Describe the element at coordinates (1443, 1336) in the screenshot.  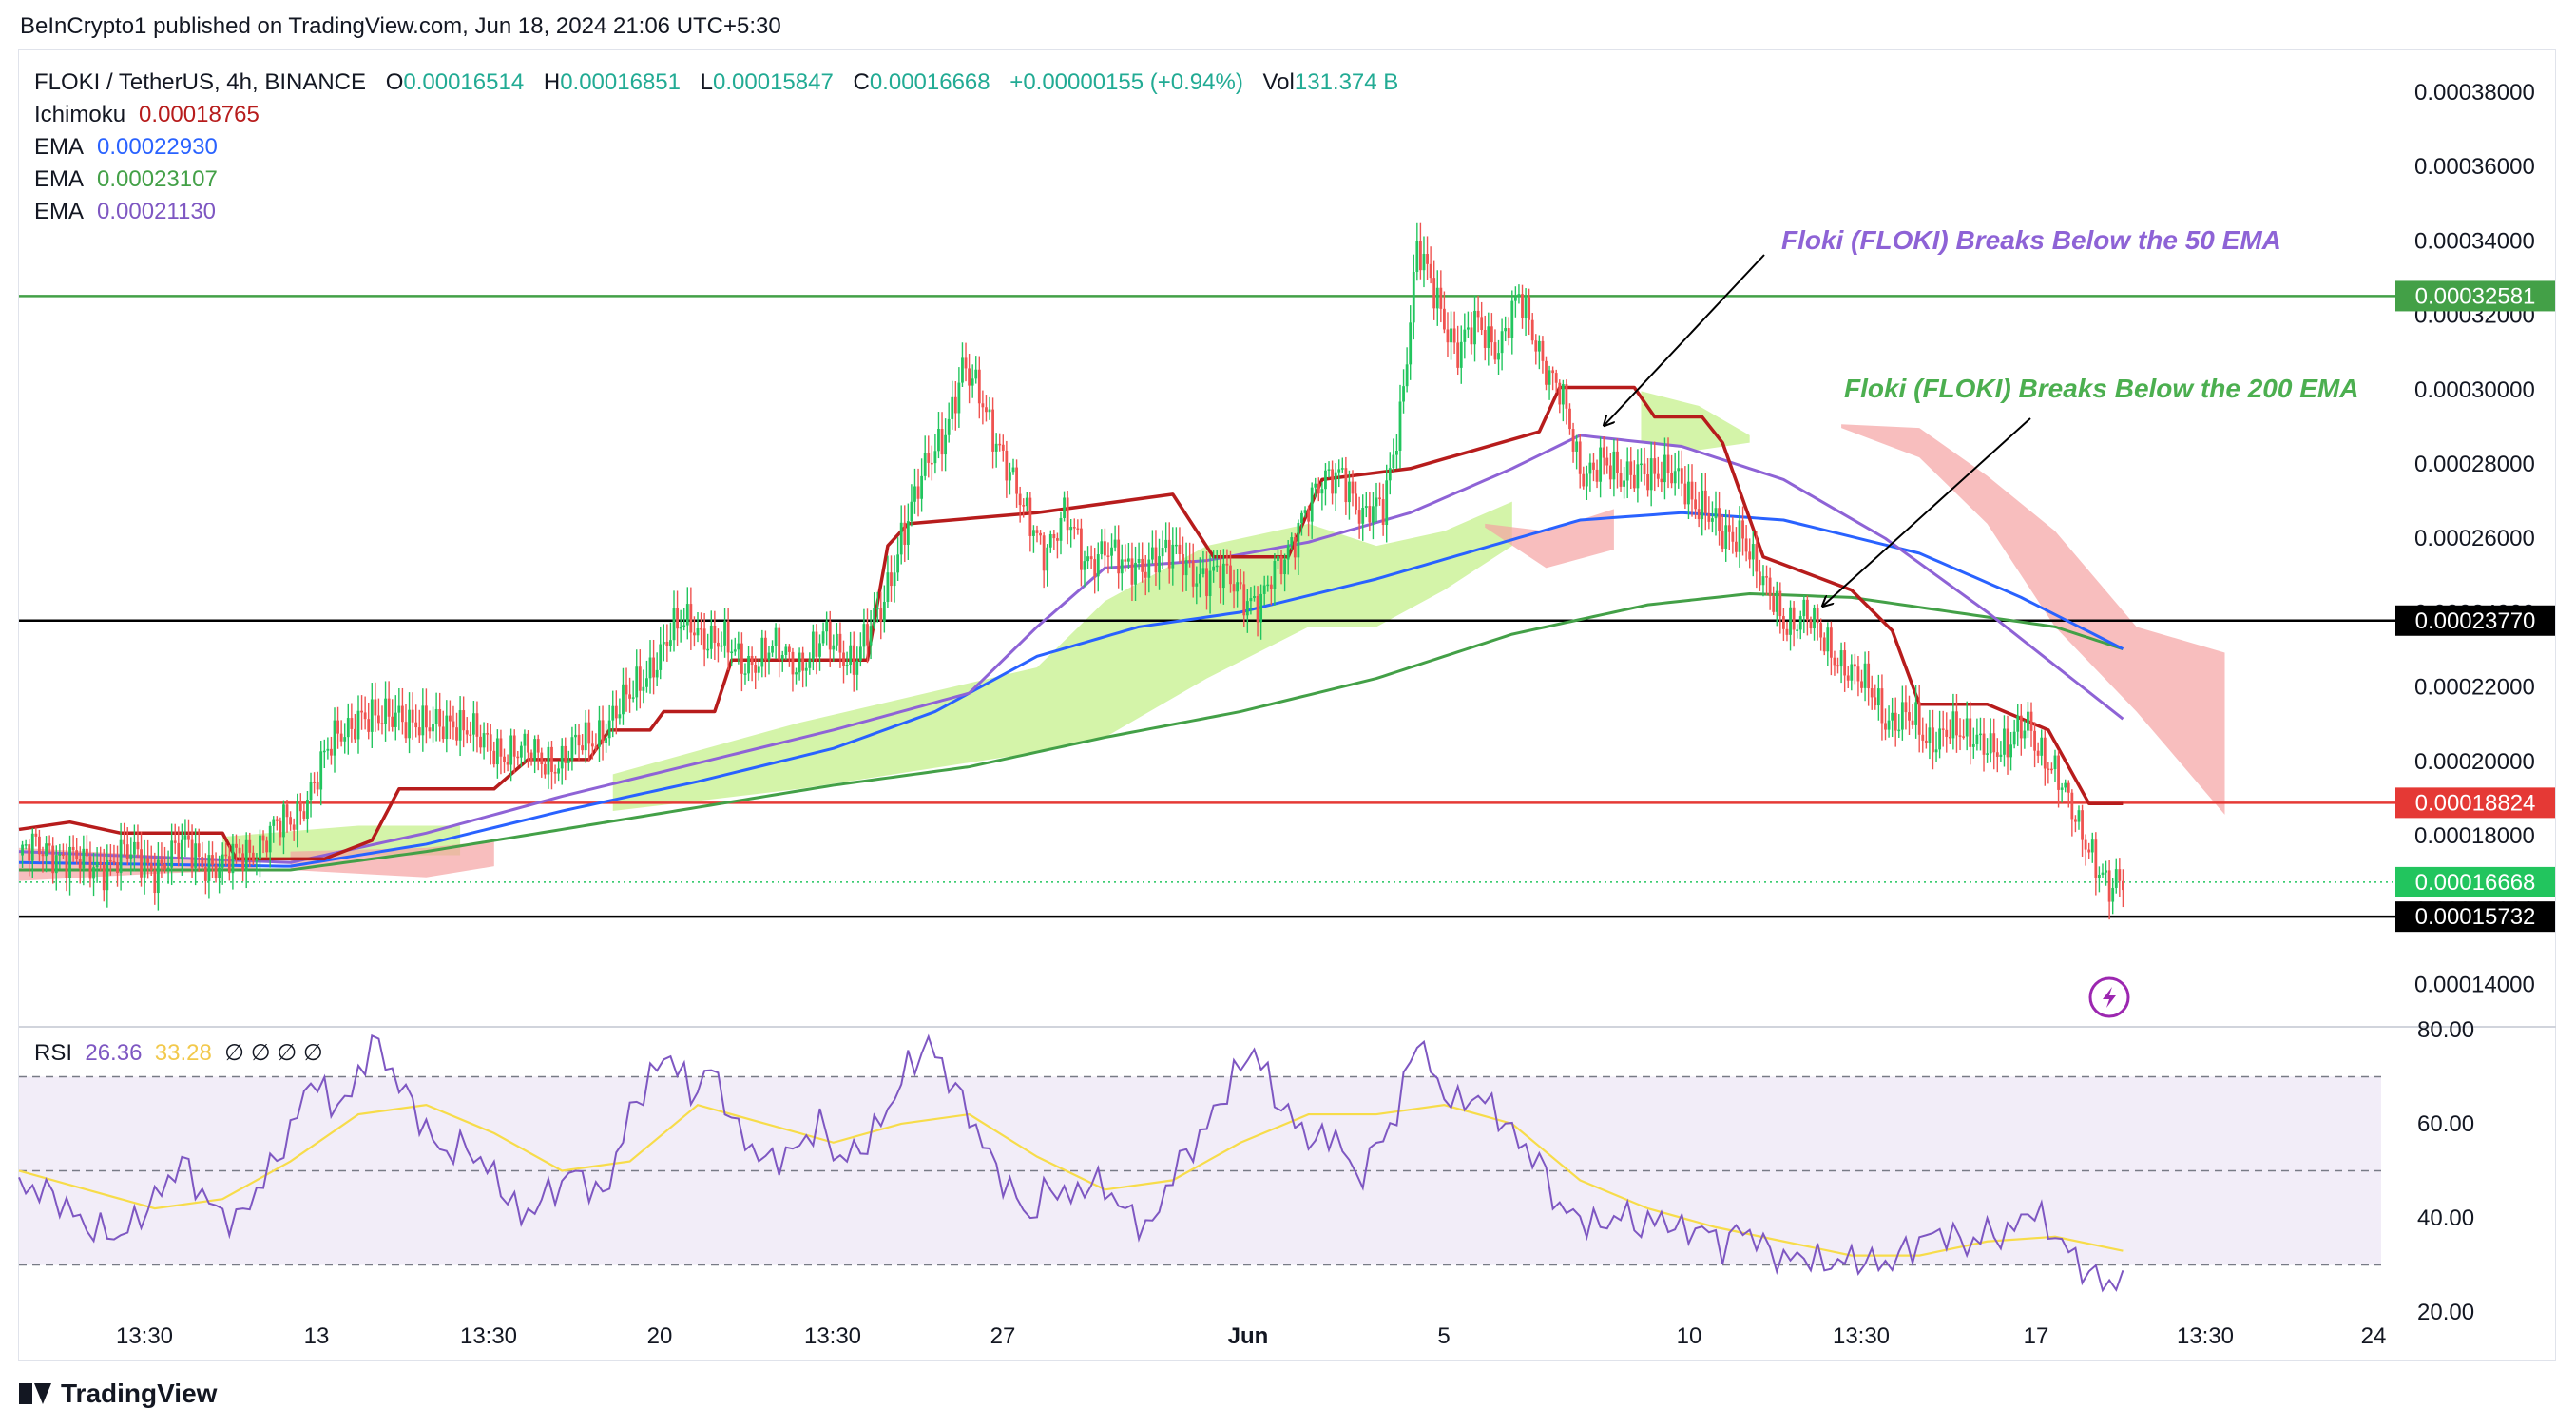
I see `time-axis-tick: 5` at that location.